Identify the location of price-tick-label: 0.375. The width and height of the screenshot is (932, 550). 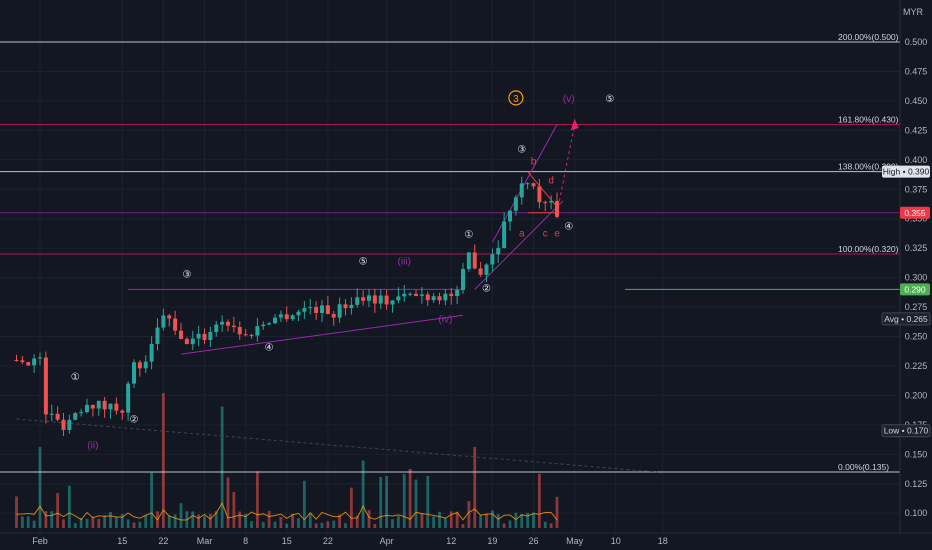
(916, 189).